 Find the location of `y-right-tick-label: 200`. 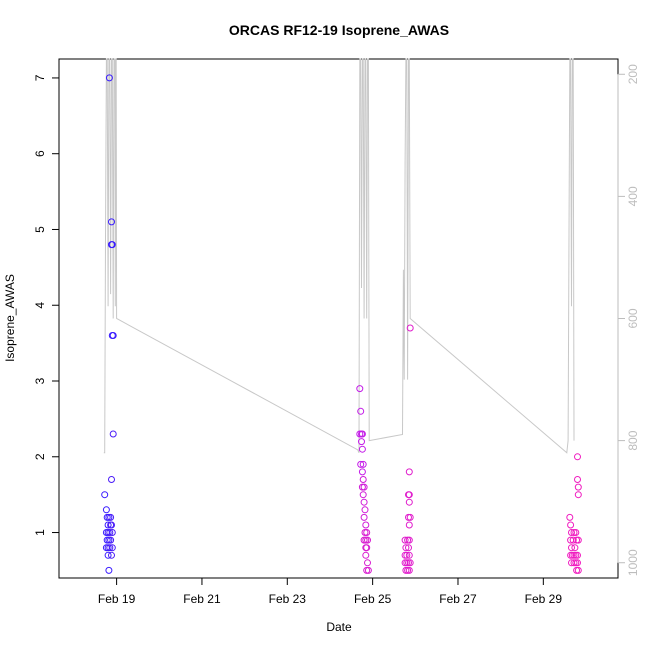

y-right-tick-label: 200 is located at coordinates (633, 74).